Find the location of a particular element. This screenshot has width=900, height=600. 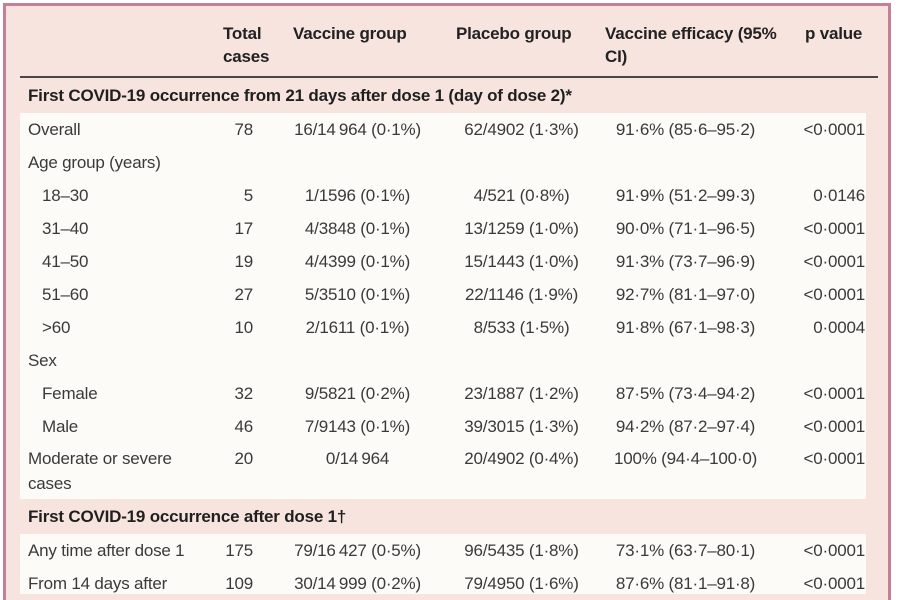

cell-total-cases: 32 is located at coordinates (243, 393).